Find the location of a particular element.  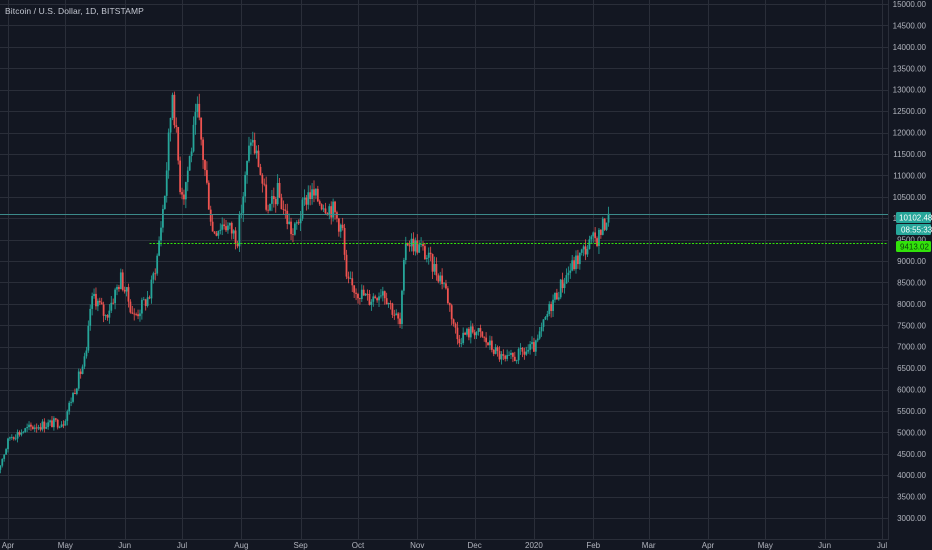

x-tick-label: May is located at coordinates (765, 545).